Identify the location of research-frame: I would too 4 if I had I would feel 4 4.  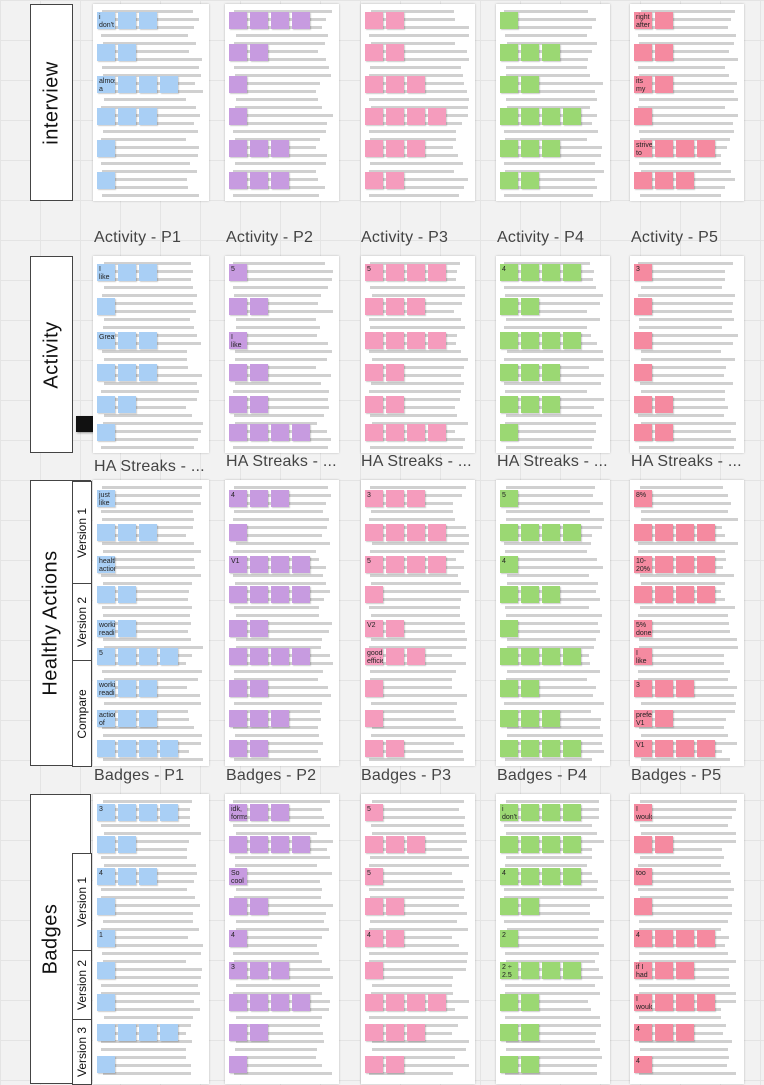
(687, 939).